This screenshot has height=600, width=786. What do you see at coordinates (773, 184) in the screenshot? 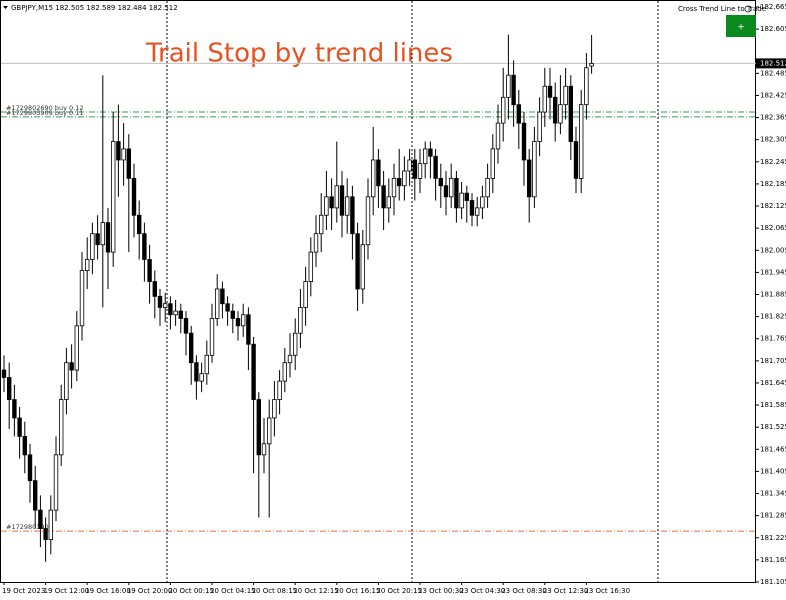
I see `y-tick-label: 182.185` at bounding box center [773, 184].